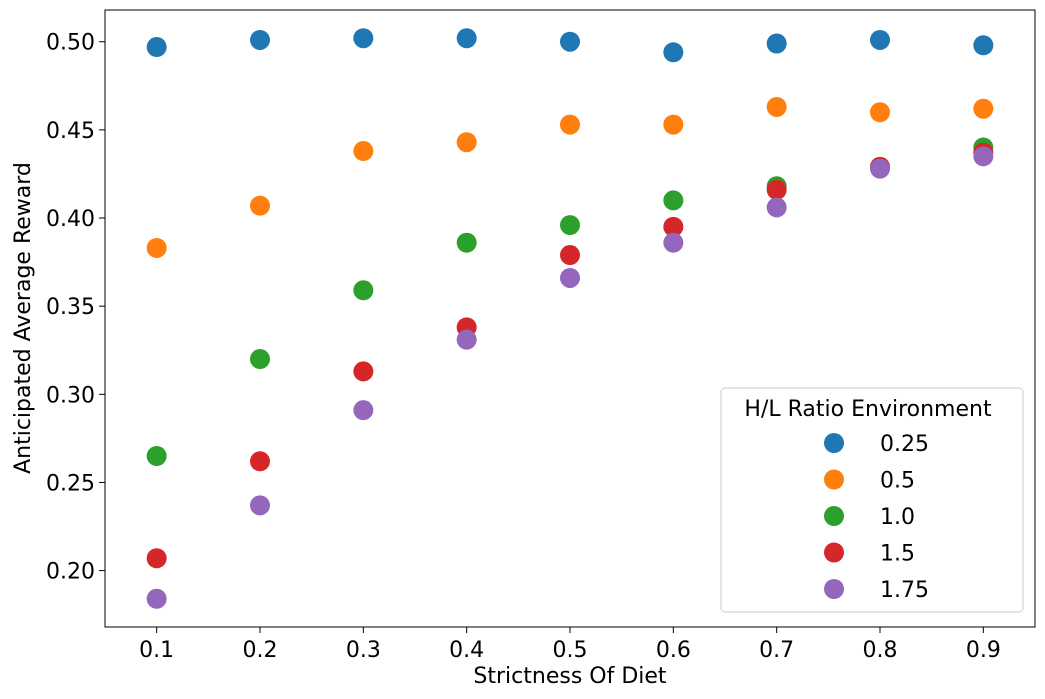  I want to click on legend-label: 1.0, so click(897, 517).